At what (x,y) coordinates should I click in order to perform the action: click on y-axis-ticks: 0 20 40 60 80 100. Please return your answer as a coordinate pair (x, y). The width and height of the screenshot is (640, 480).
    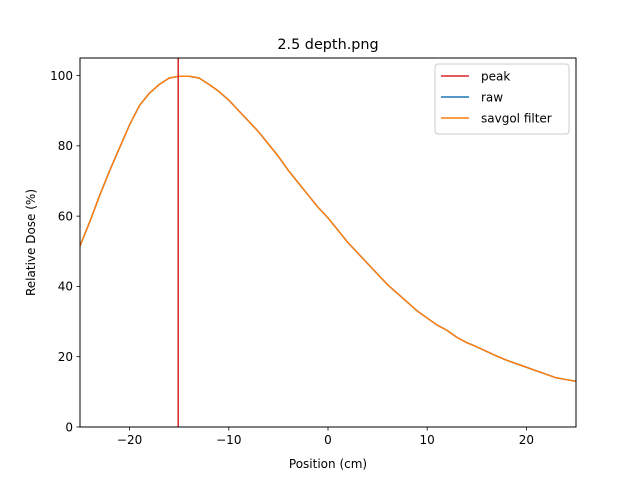
    Looking at the image, I should click on (65, 251).